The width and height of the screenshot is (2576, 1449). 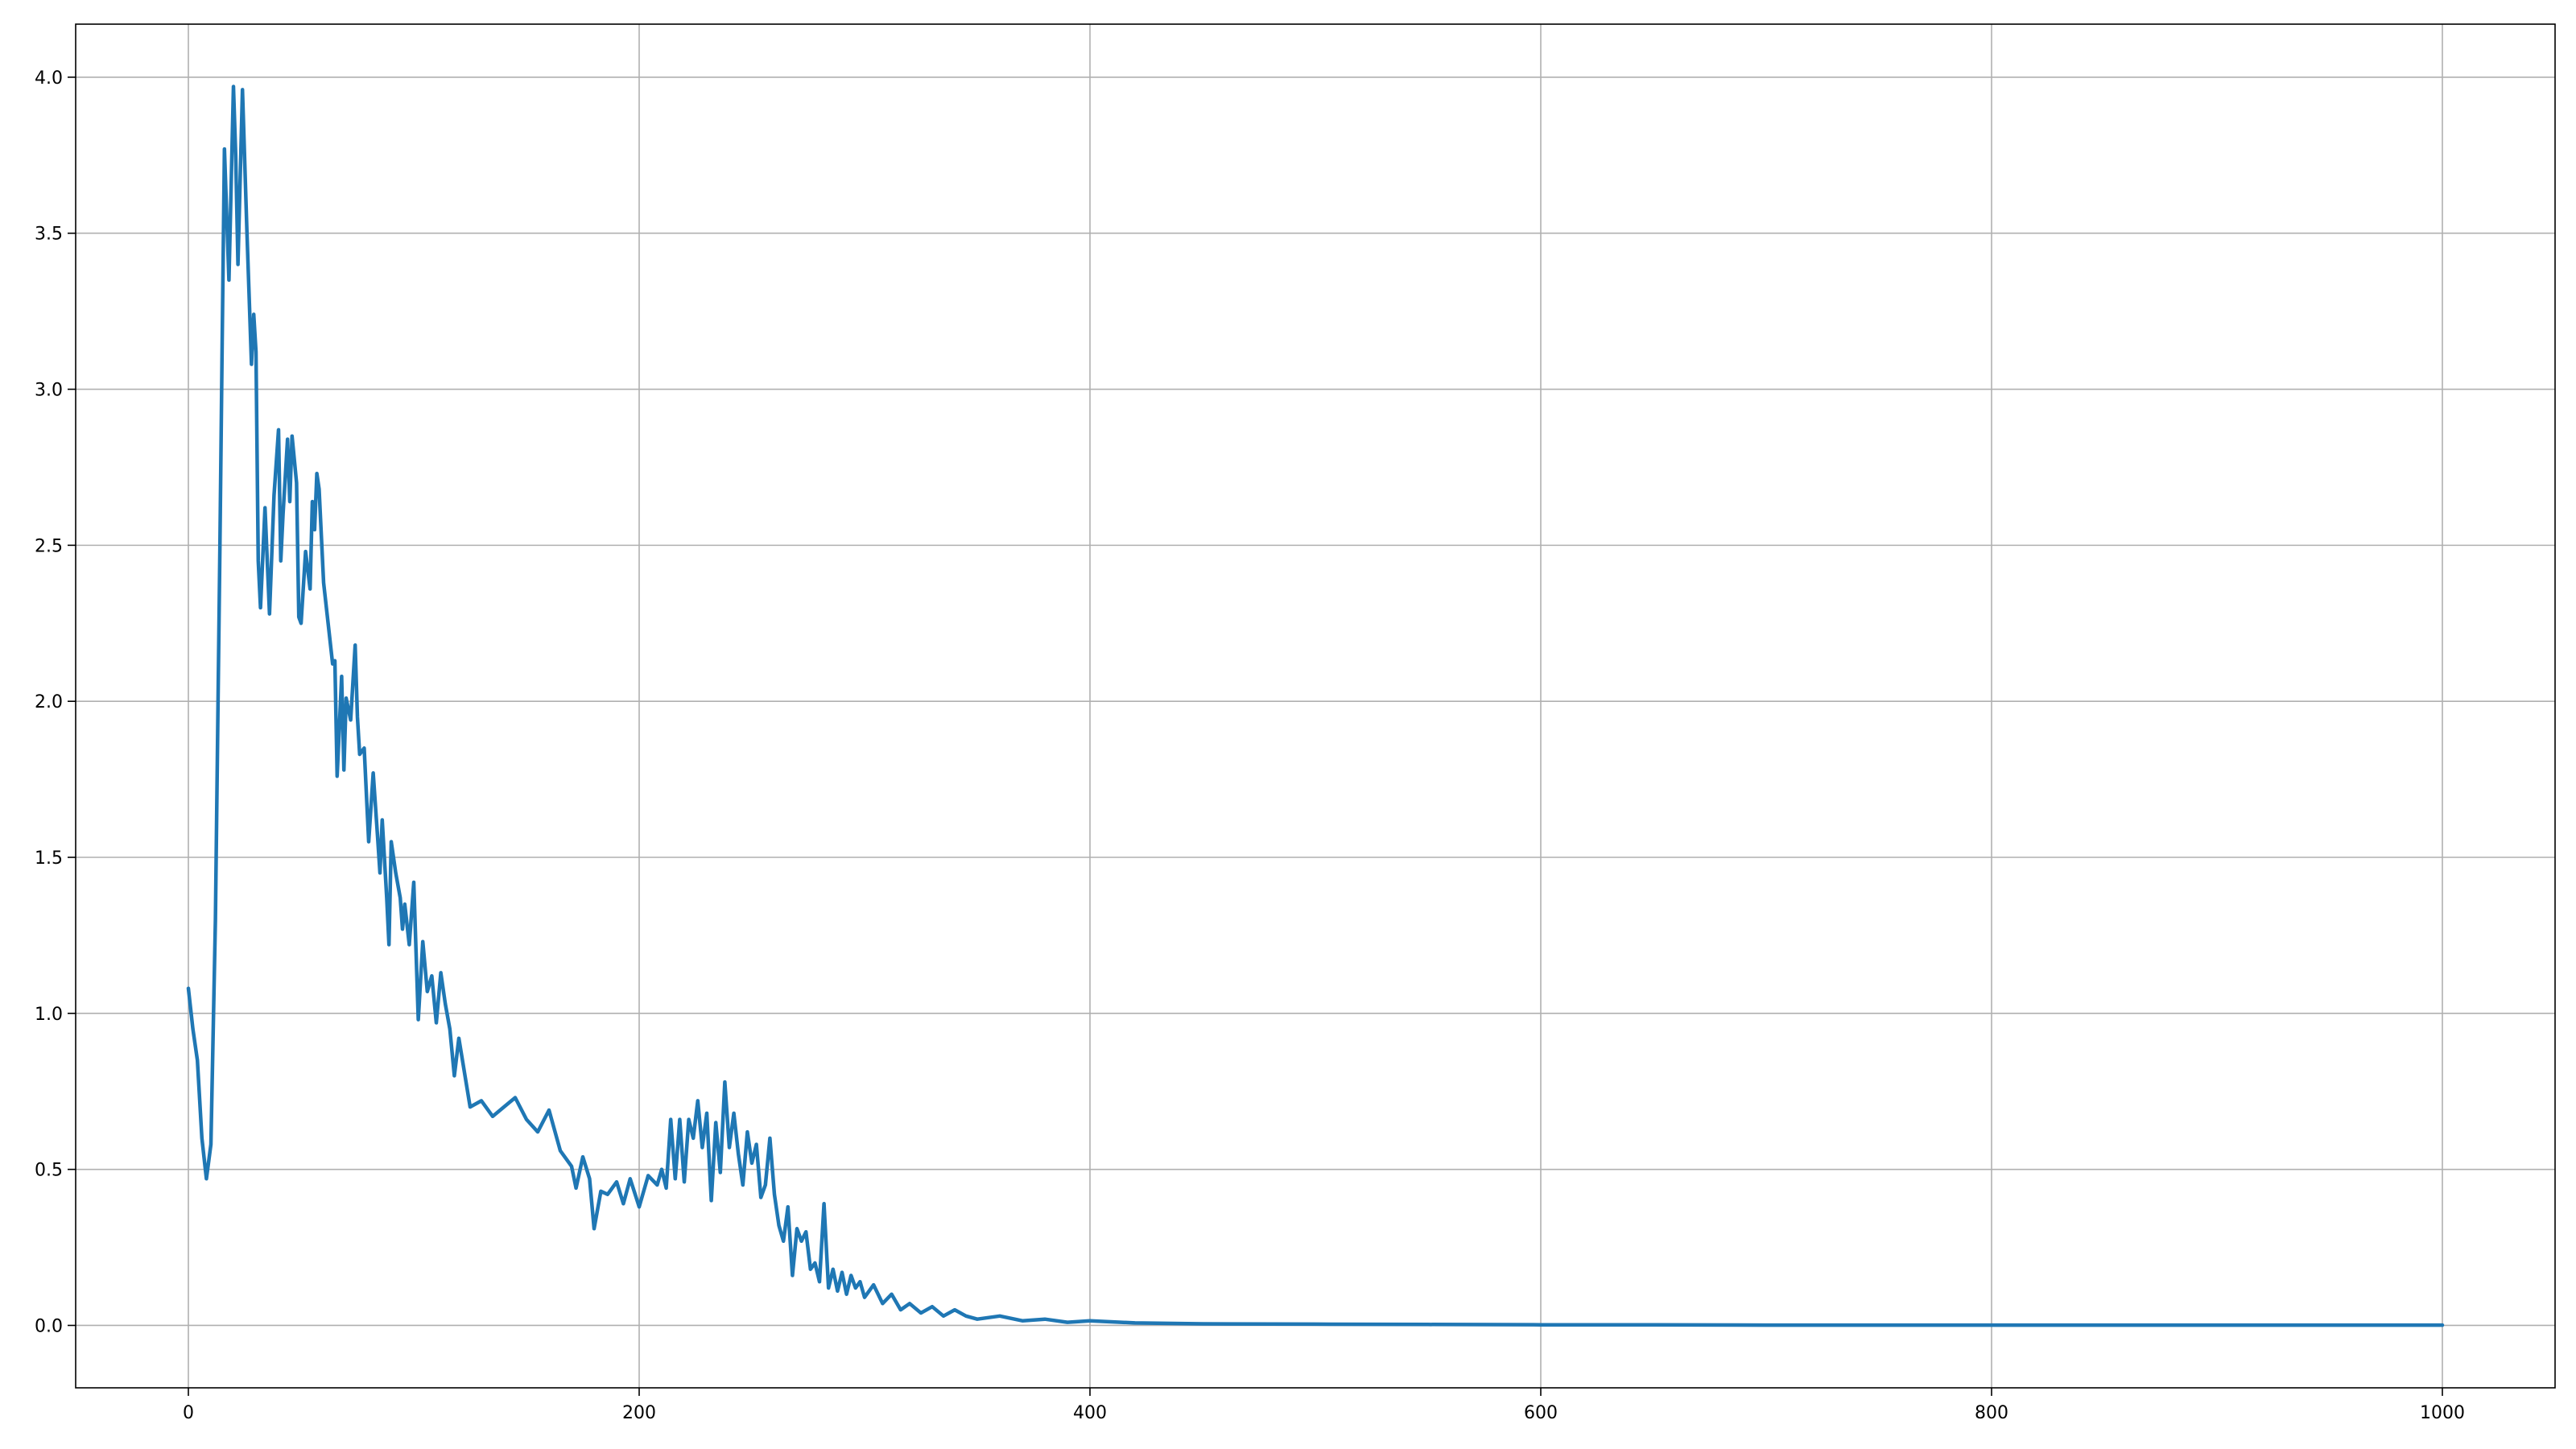 I want to click on y-tick-label: 2.0, so click(x=49, y=702).